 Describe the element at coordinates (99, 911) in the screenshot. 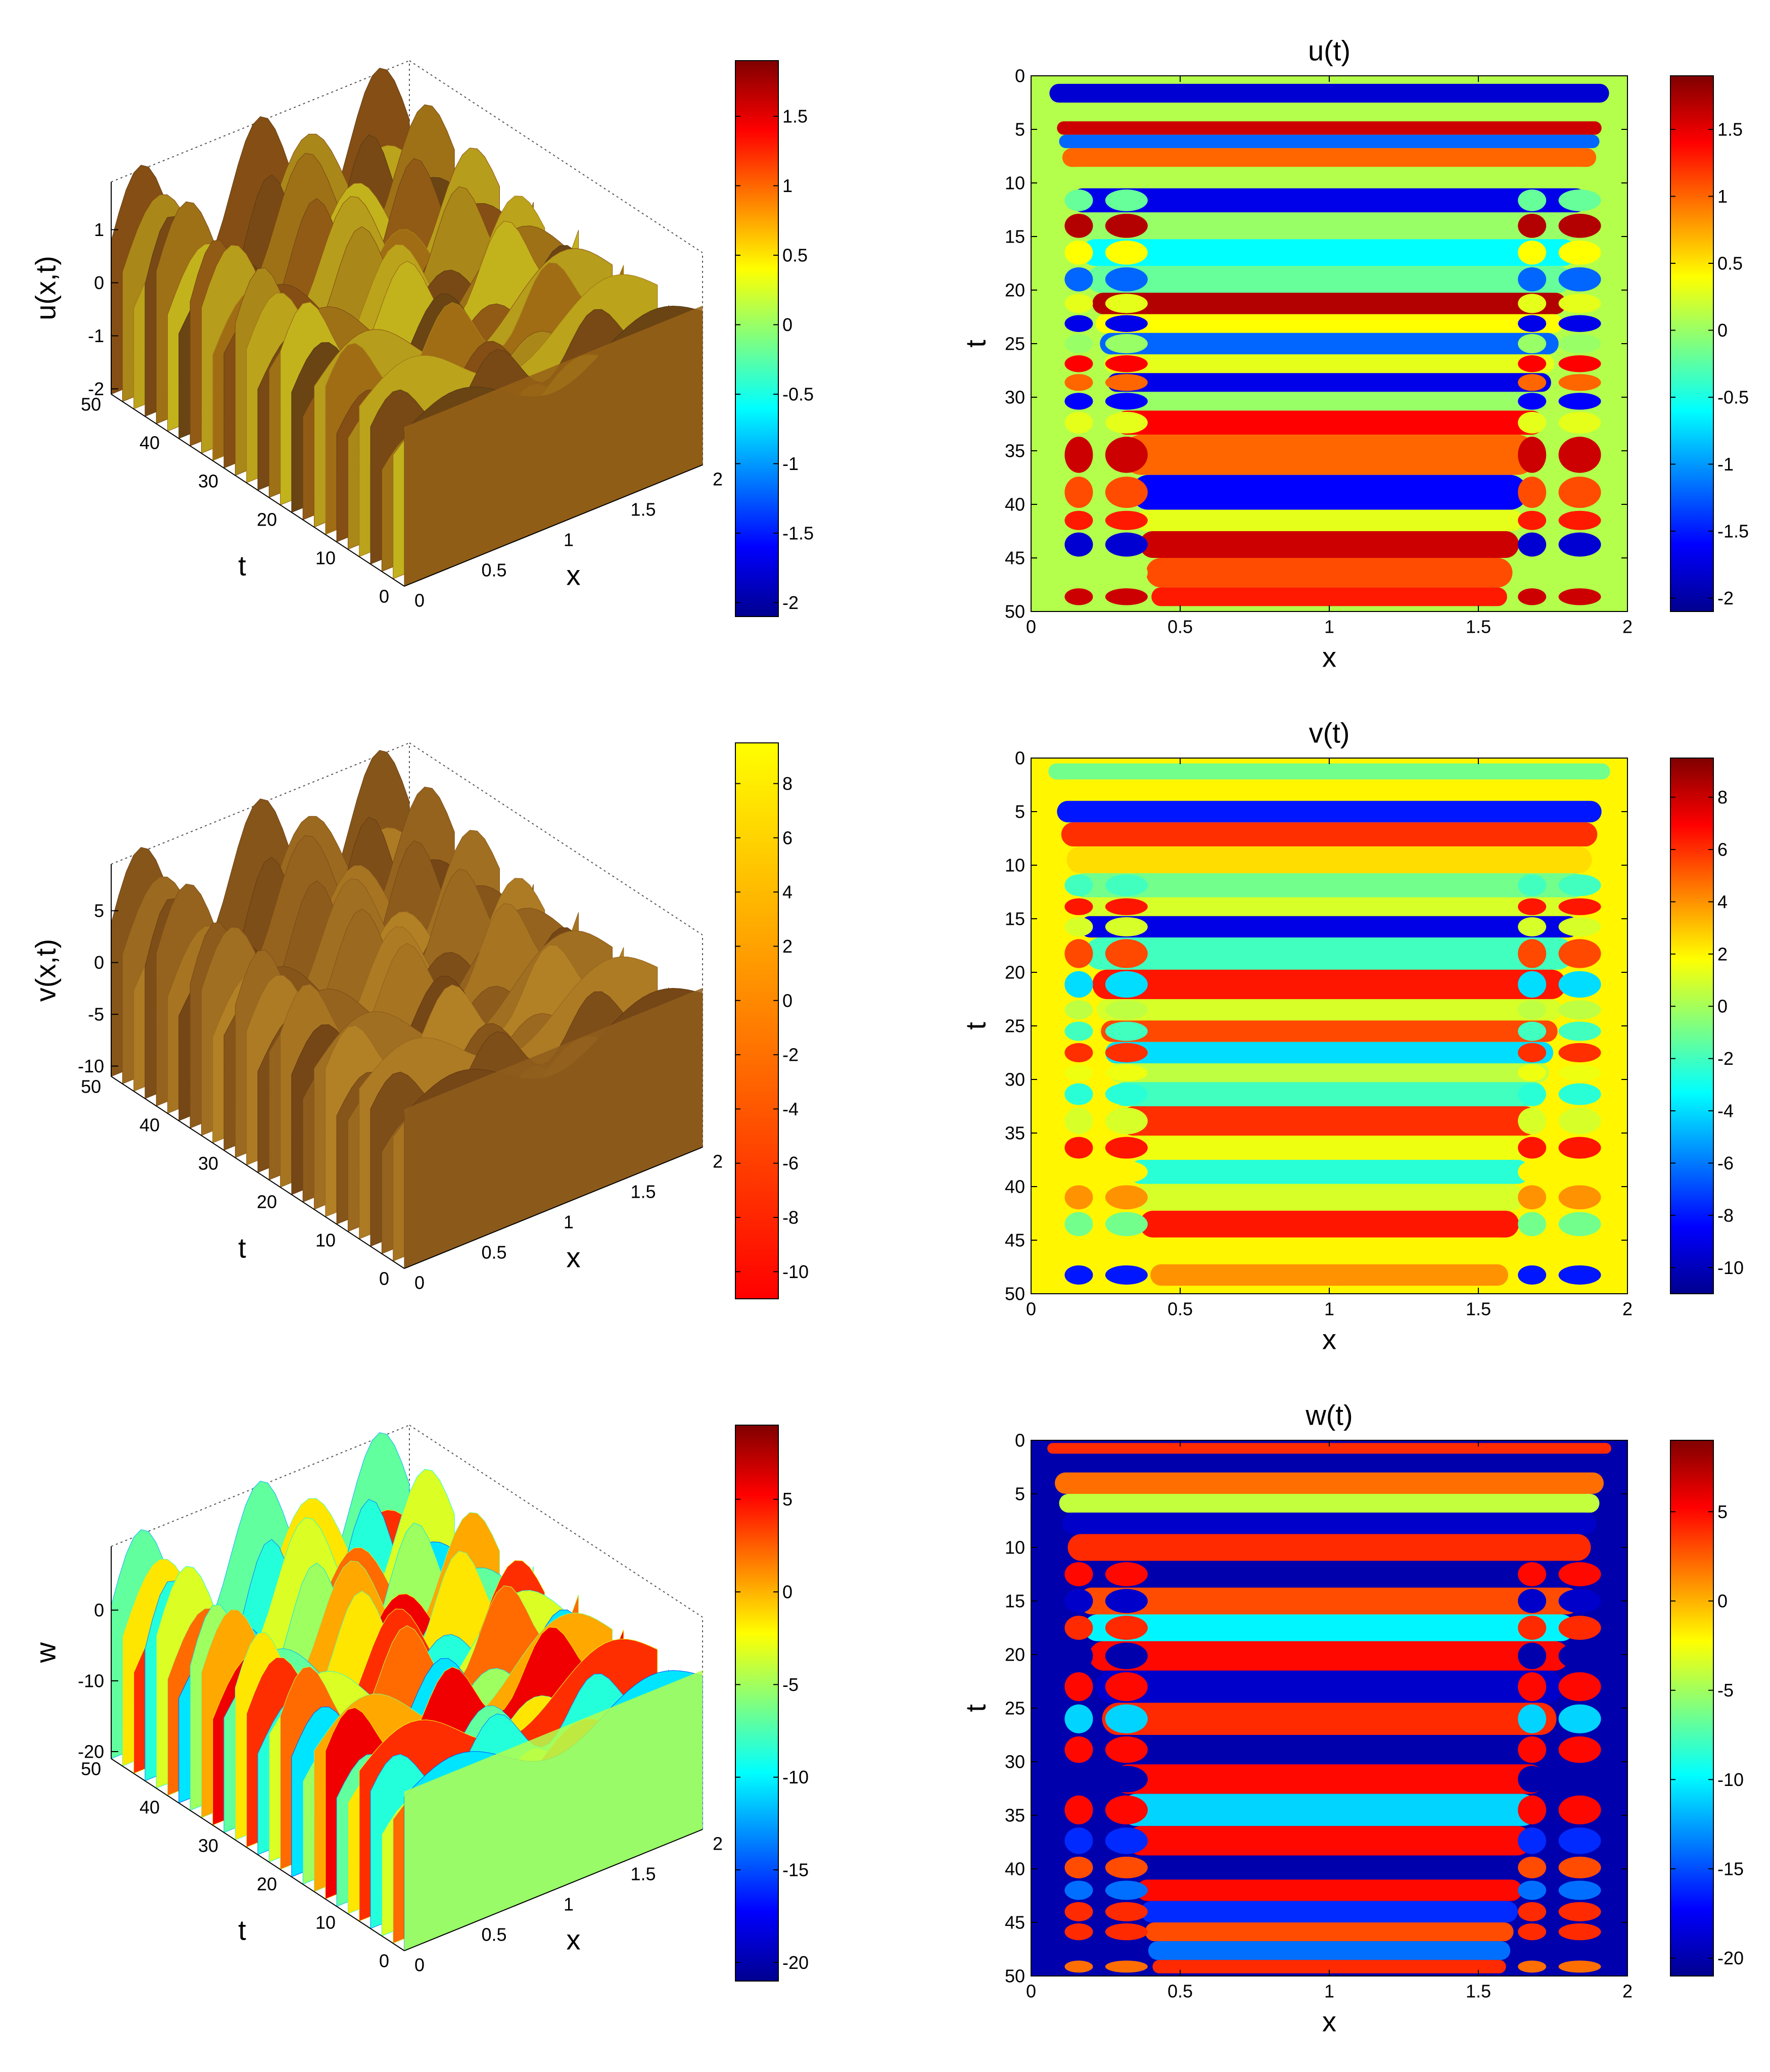

I see `z-tick-label: 5` at that location.